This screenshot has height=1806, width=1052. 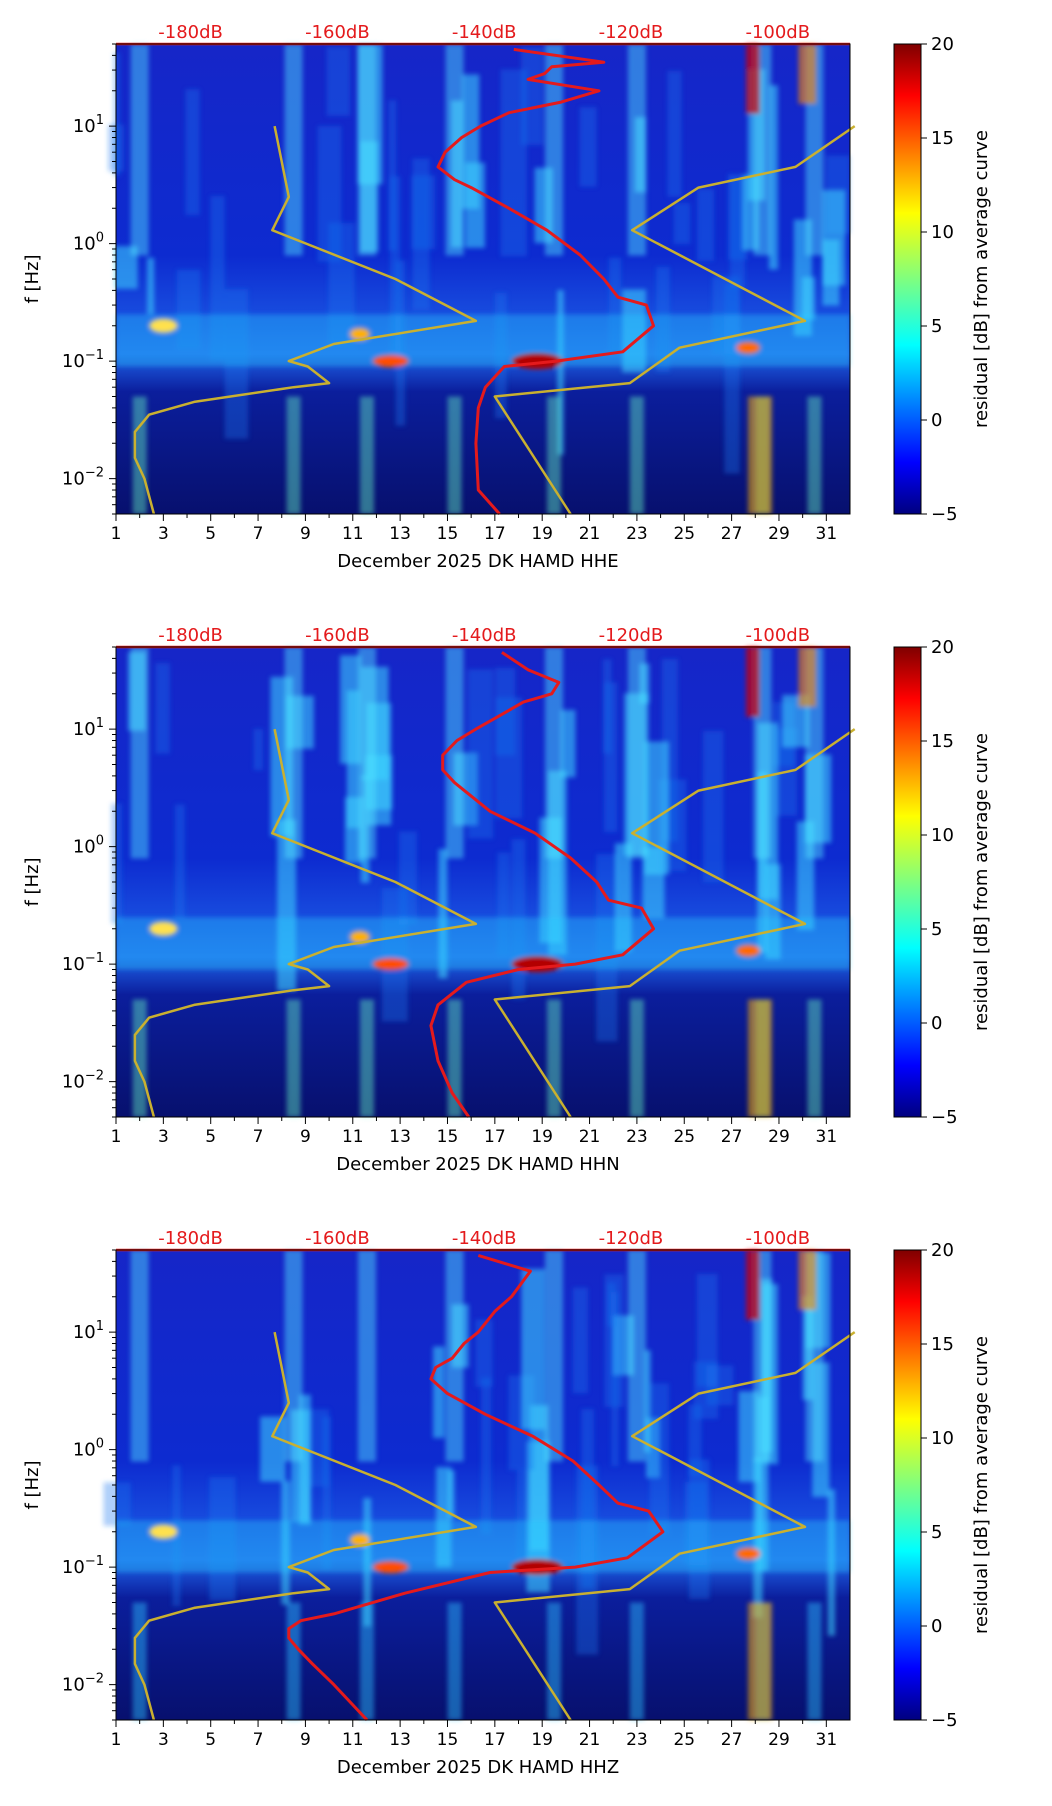 What do you see at coordinates (732, 1137) in the screenshot?
I see `x-tick-label: 27` at bounding box center [732, 1137].